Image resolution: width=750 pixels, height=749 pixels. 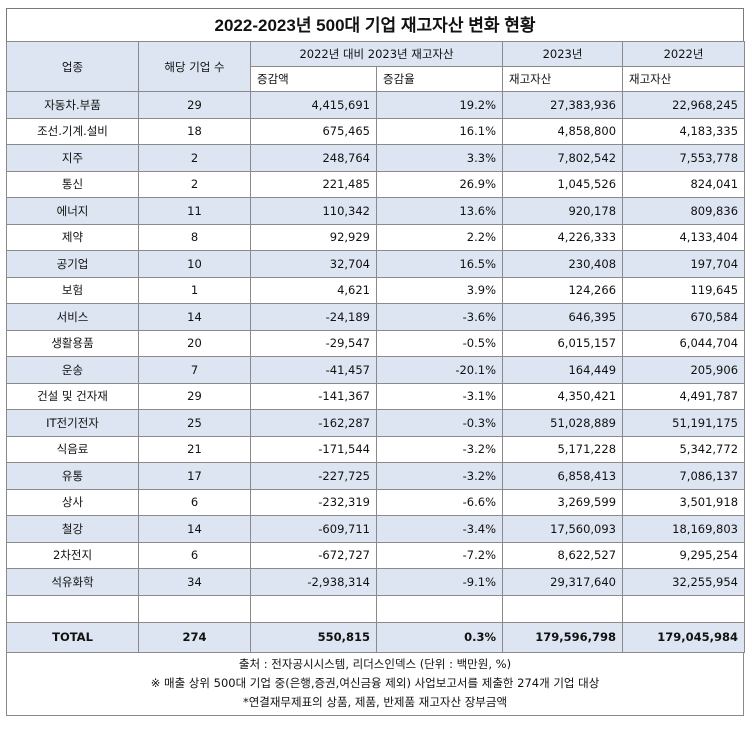 I want to click on row-industry: 유통, so click(x=72, y=476).